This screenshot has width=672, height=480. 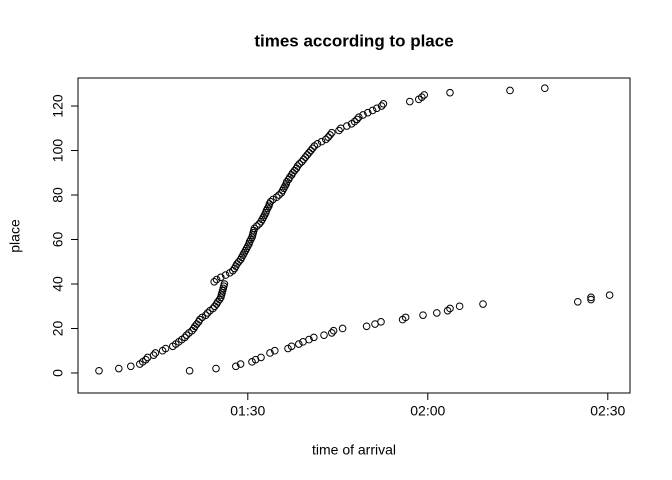 I want to click on y-tick-label: 80, so click(x=58, y=195).